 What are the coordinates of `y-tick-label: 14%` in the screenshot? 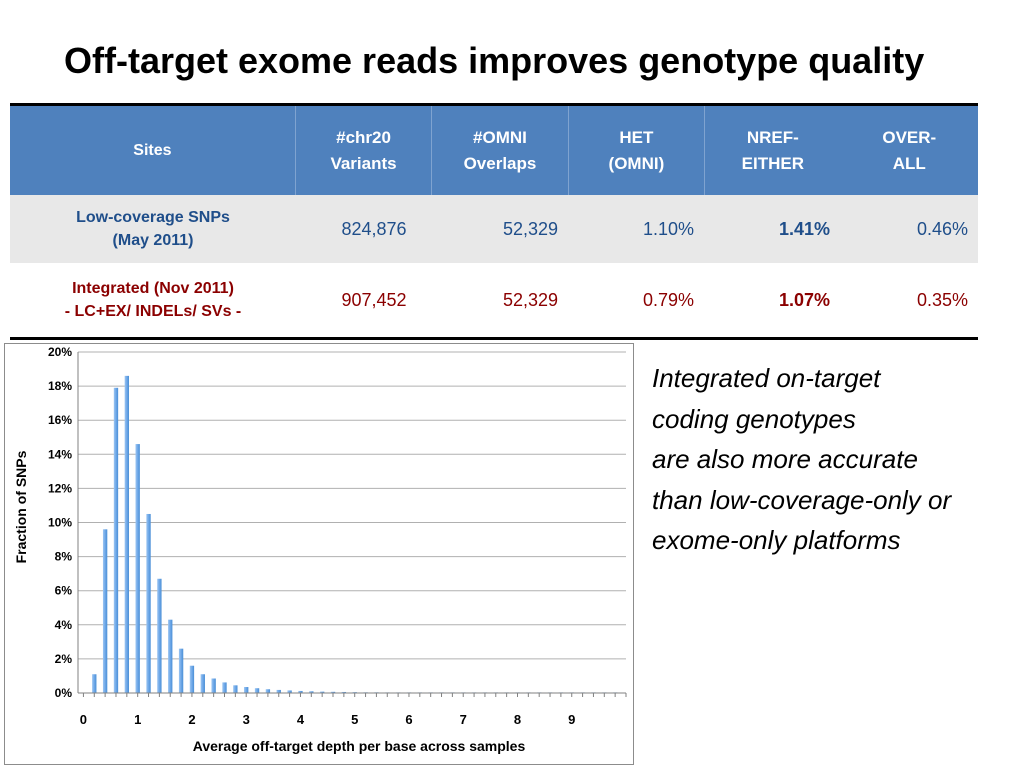 It's located at (60, 454).